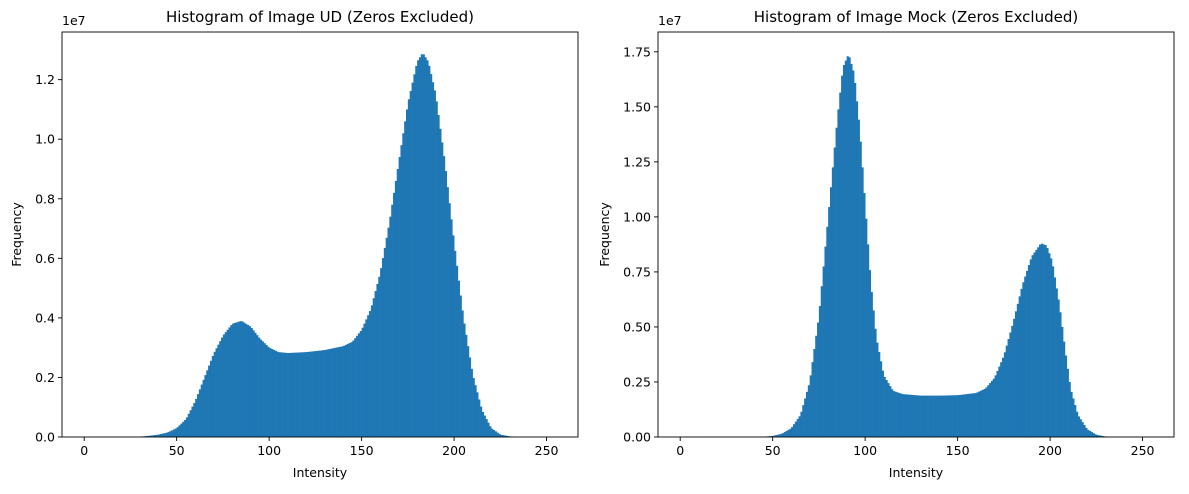  I want to click on y-tick-label: 1.00, so click(637, 216).